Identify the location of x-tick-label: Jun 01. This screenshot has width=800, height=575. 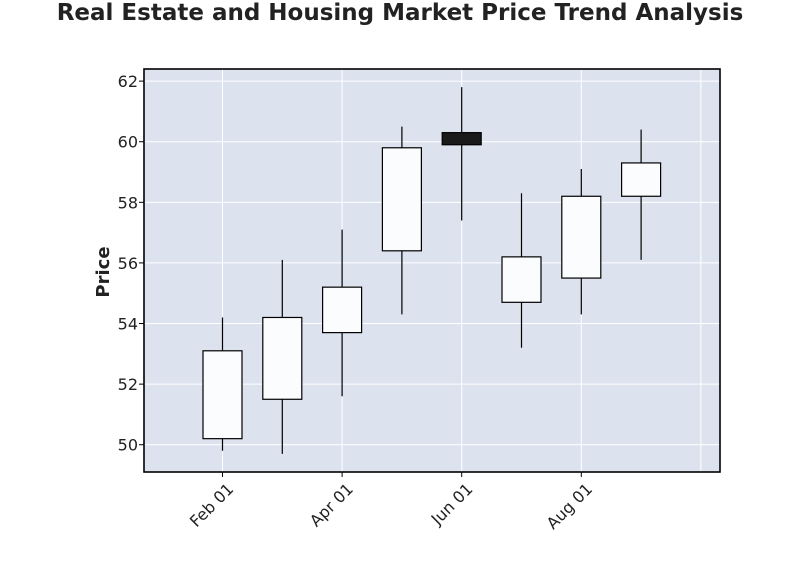
(452, 504).